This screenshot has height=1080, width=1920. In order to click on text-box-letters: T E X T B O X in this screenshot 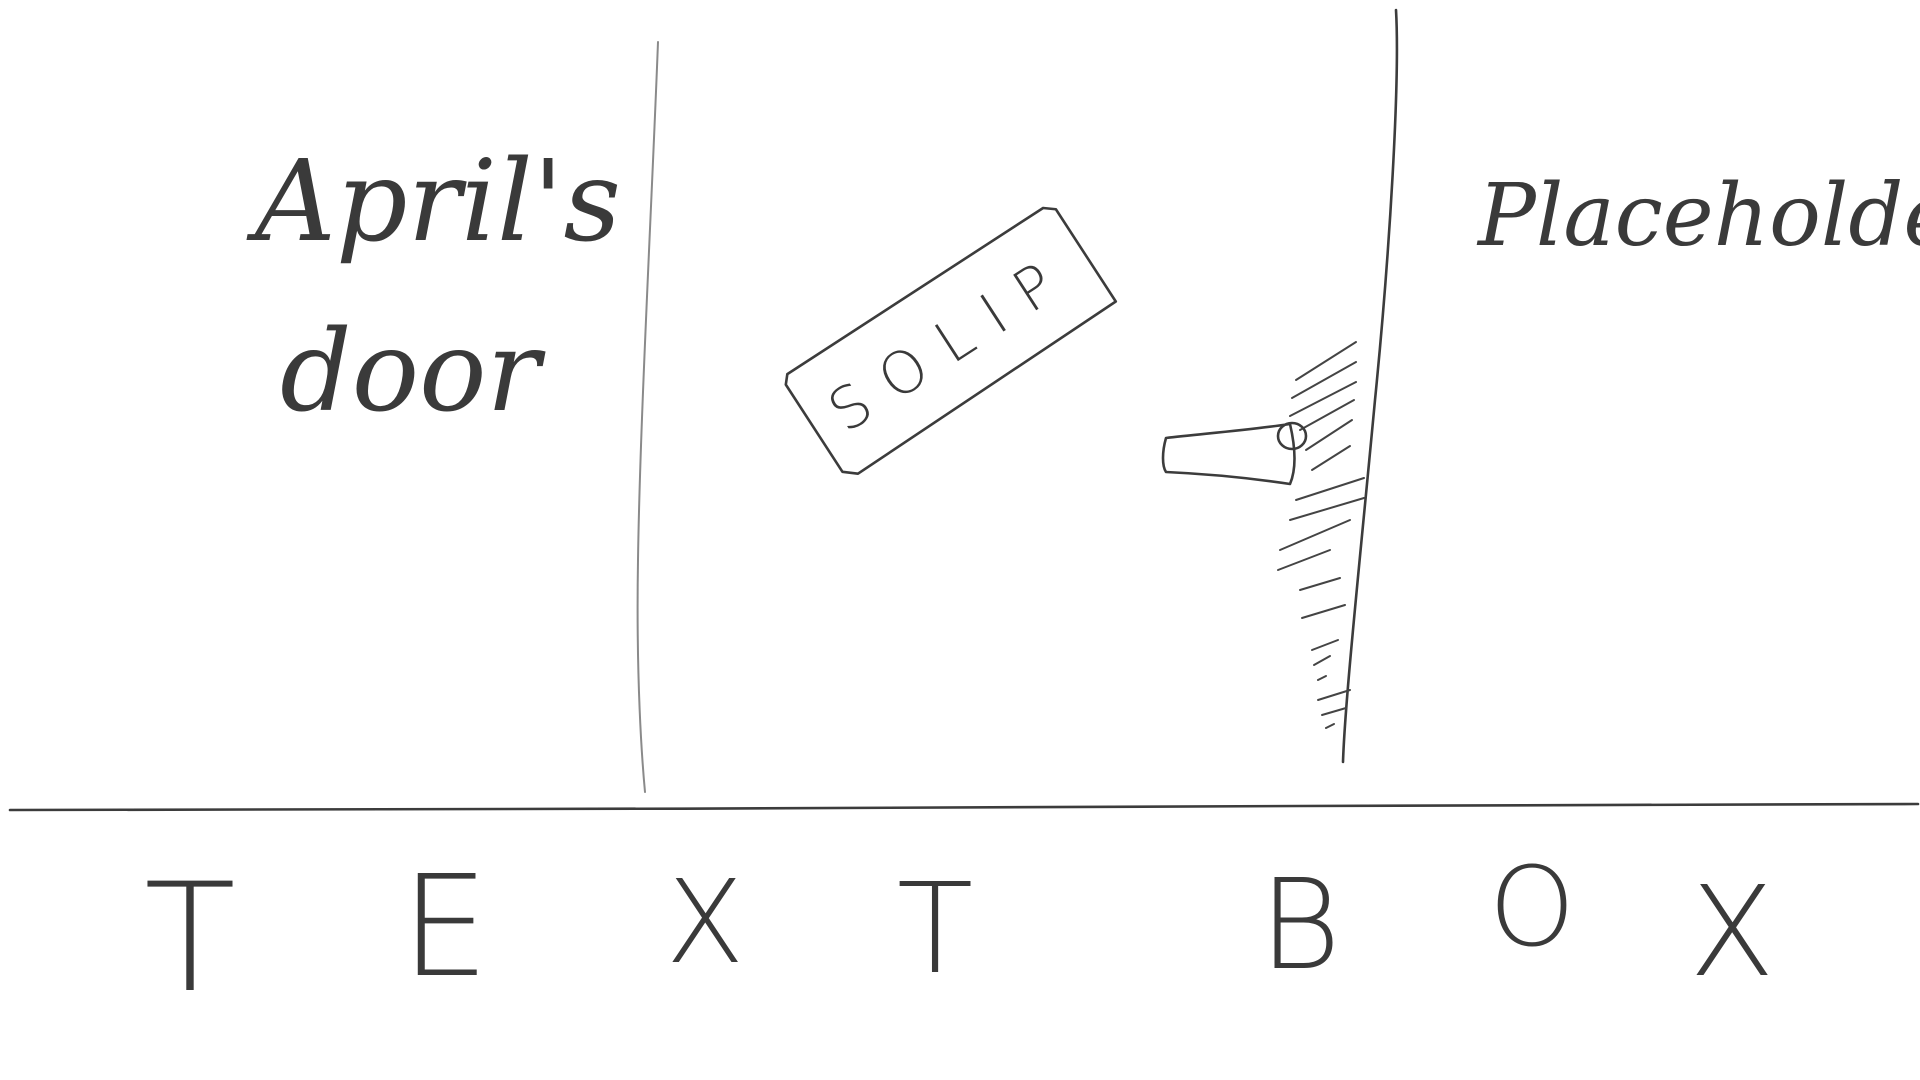, I will do `click(959, 934)`.